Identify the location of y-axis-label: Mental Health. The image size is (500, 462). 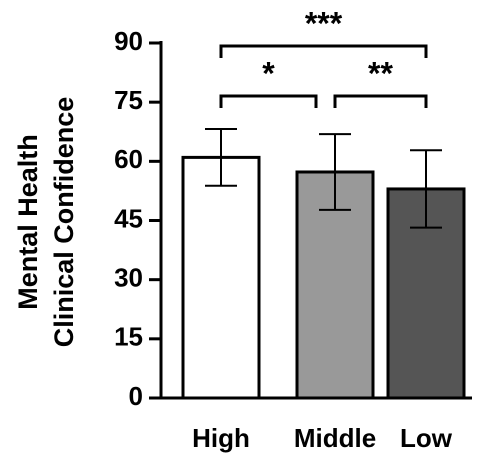
(28, 222).